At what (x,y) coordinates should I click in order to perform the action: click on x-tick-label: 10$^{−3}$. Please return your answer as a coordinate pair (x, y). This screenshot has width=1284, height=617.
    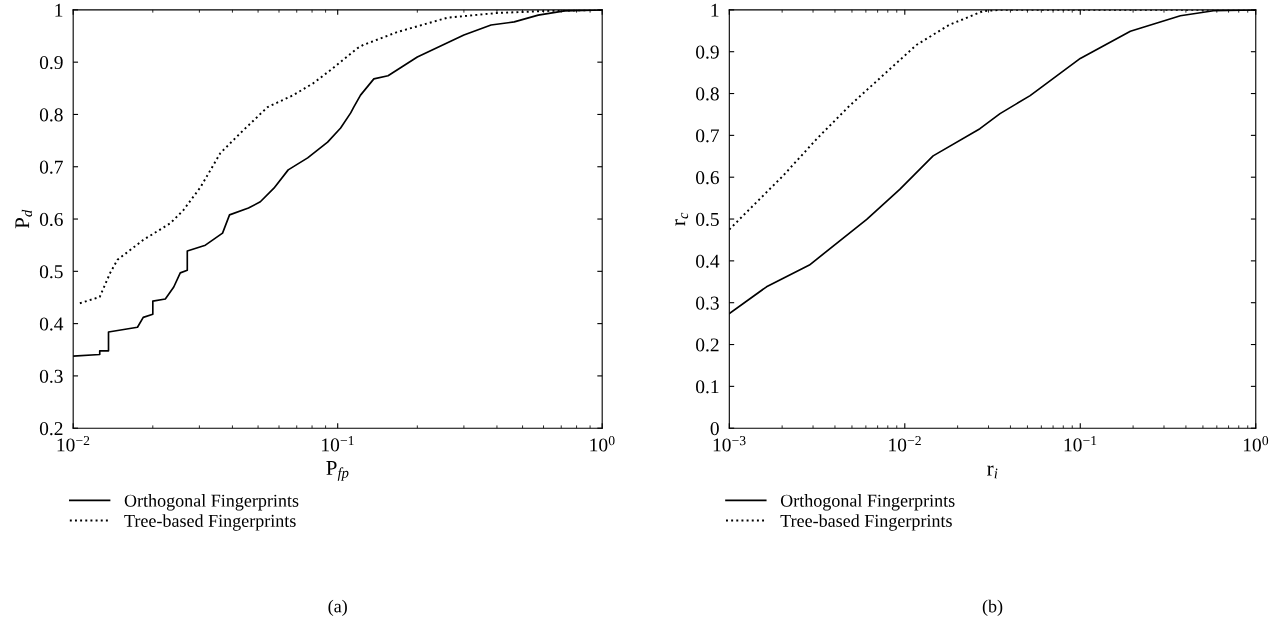
    Looking at the image, I should click on (729, 444).